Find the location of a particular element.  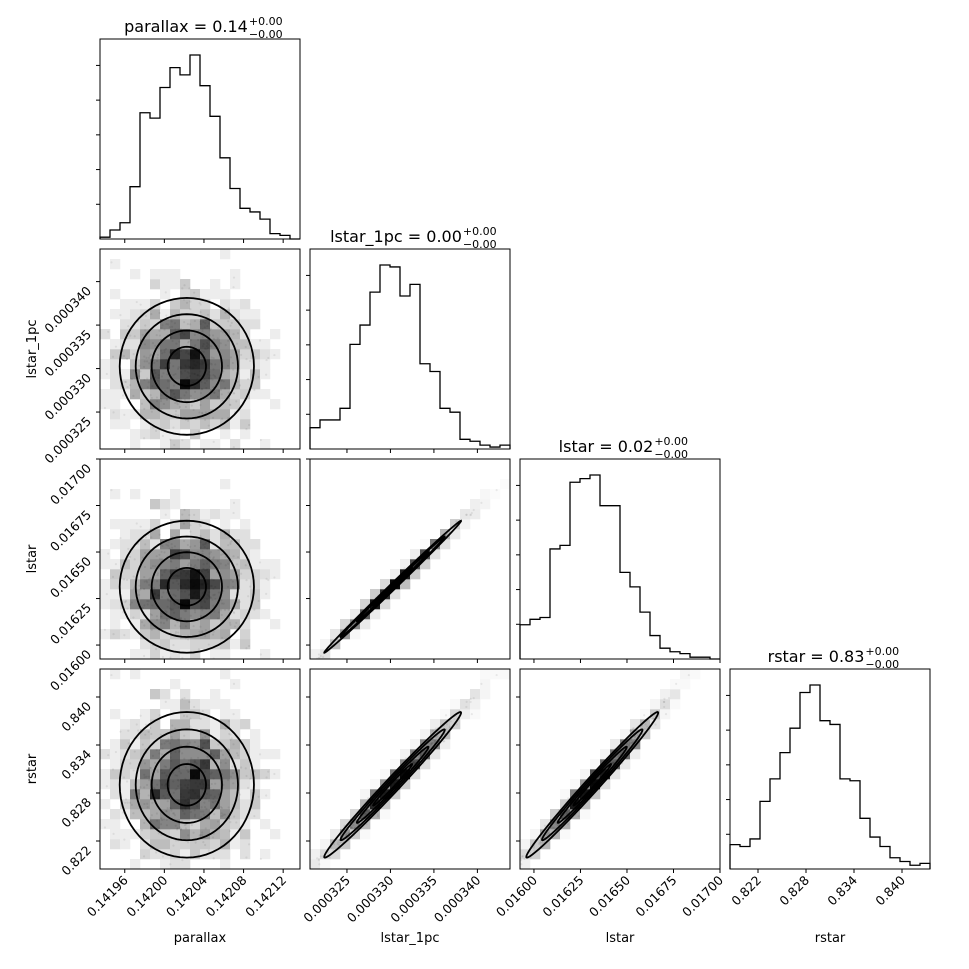

histogram-lstar is located at coordinates (619, 567).